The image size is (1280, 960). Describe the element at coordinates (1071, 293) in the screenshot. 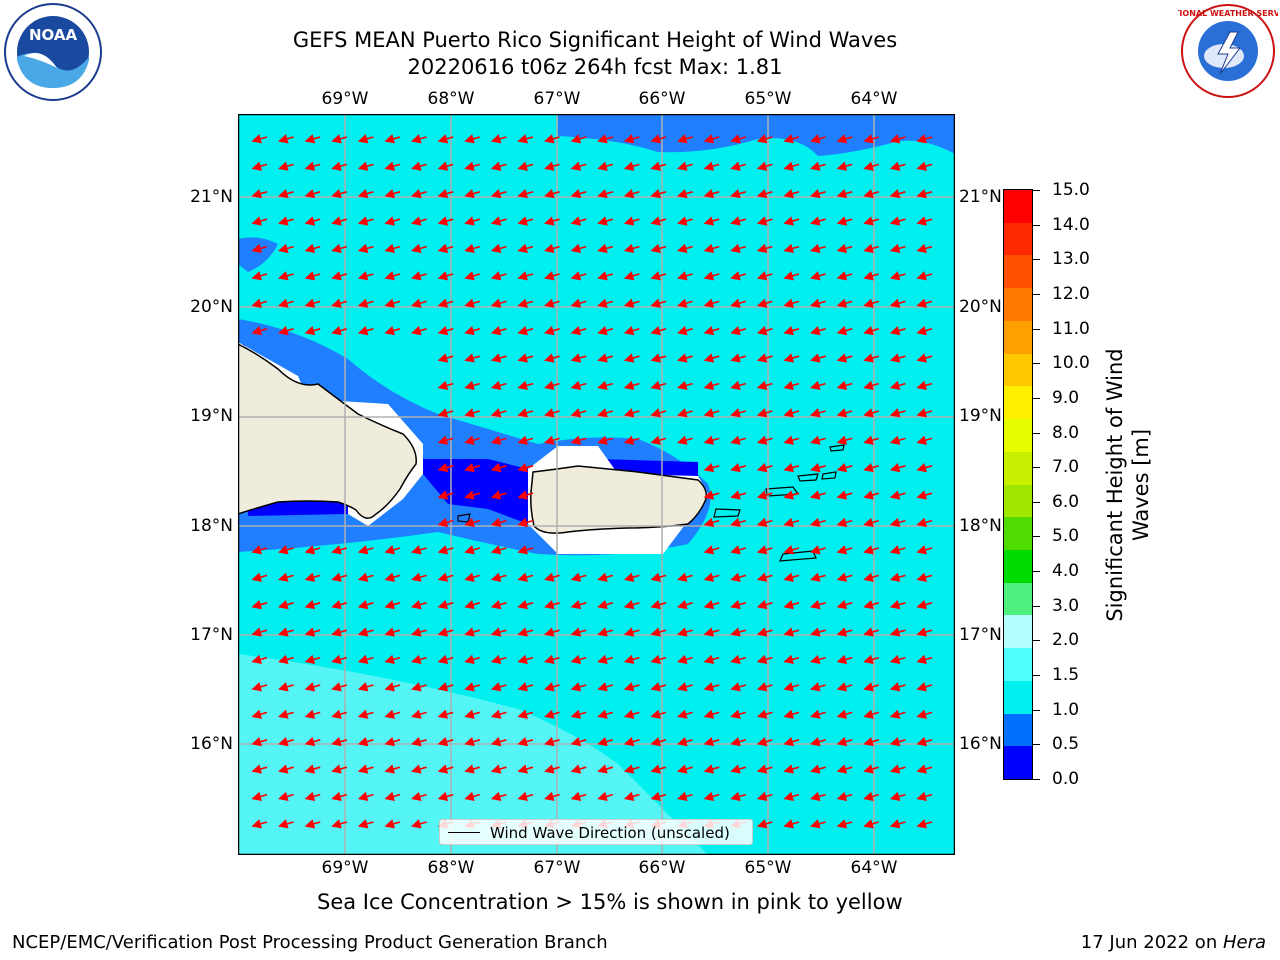

I see `colorbar-tick-label: 12.0` at that location.